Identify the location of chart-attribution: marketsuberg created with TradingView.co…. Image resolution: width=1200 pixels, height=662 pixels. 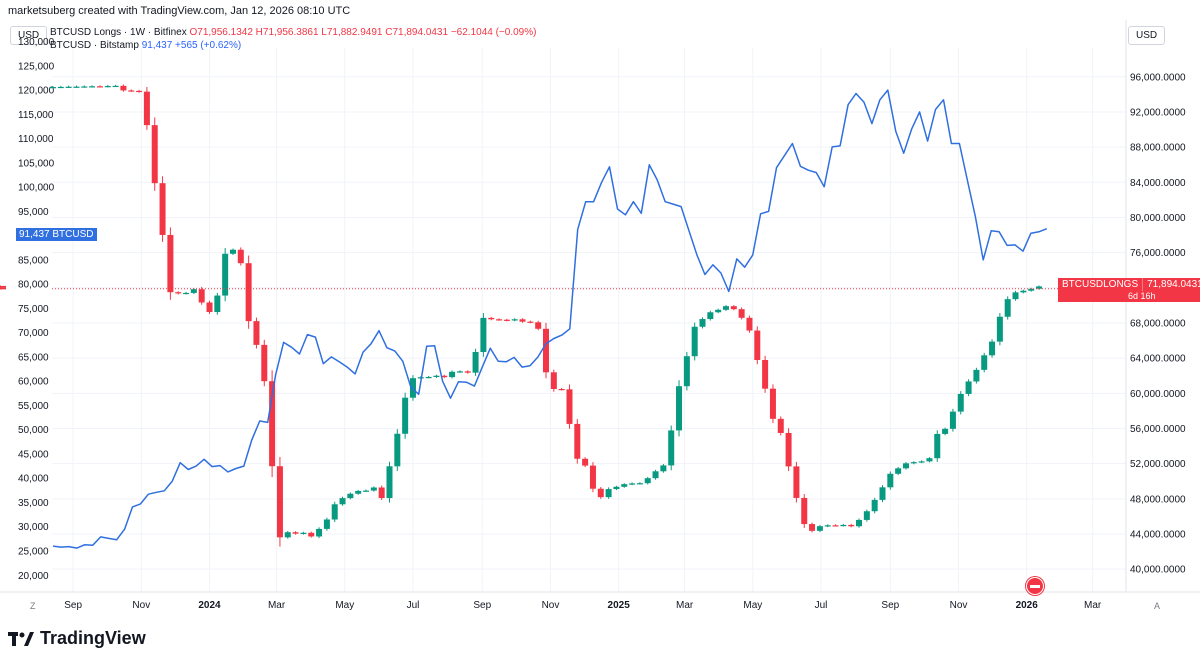
(179, 11).